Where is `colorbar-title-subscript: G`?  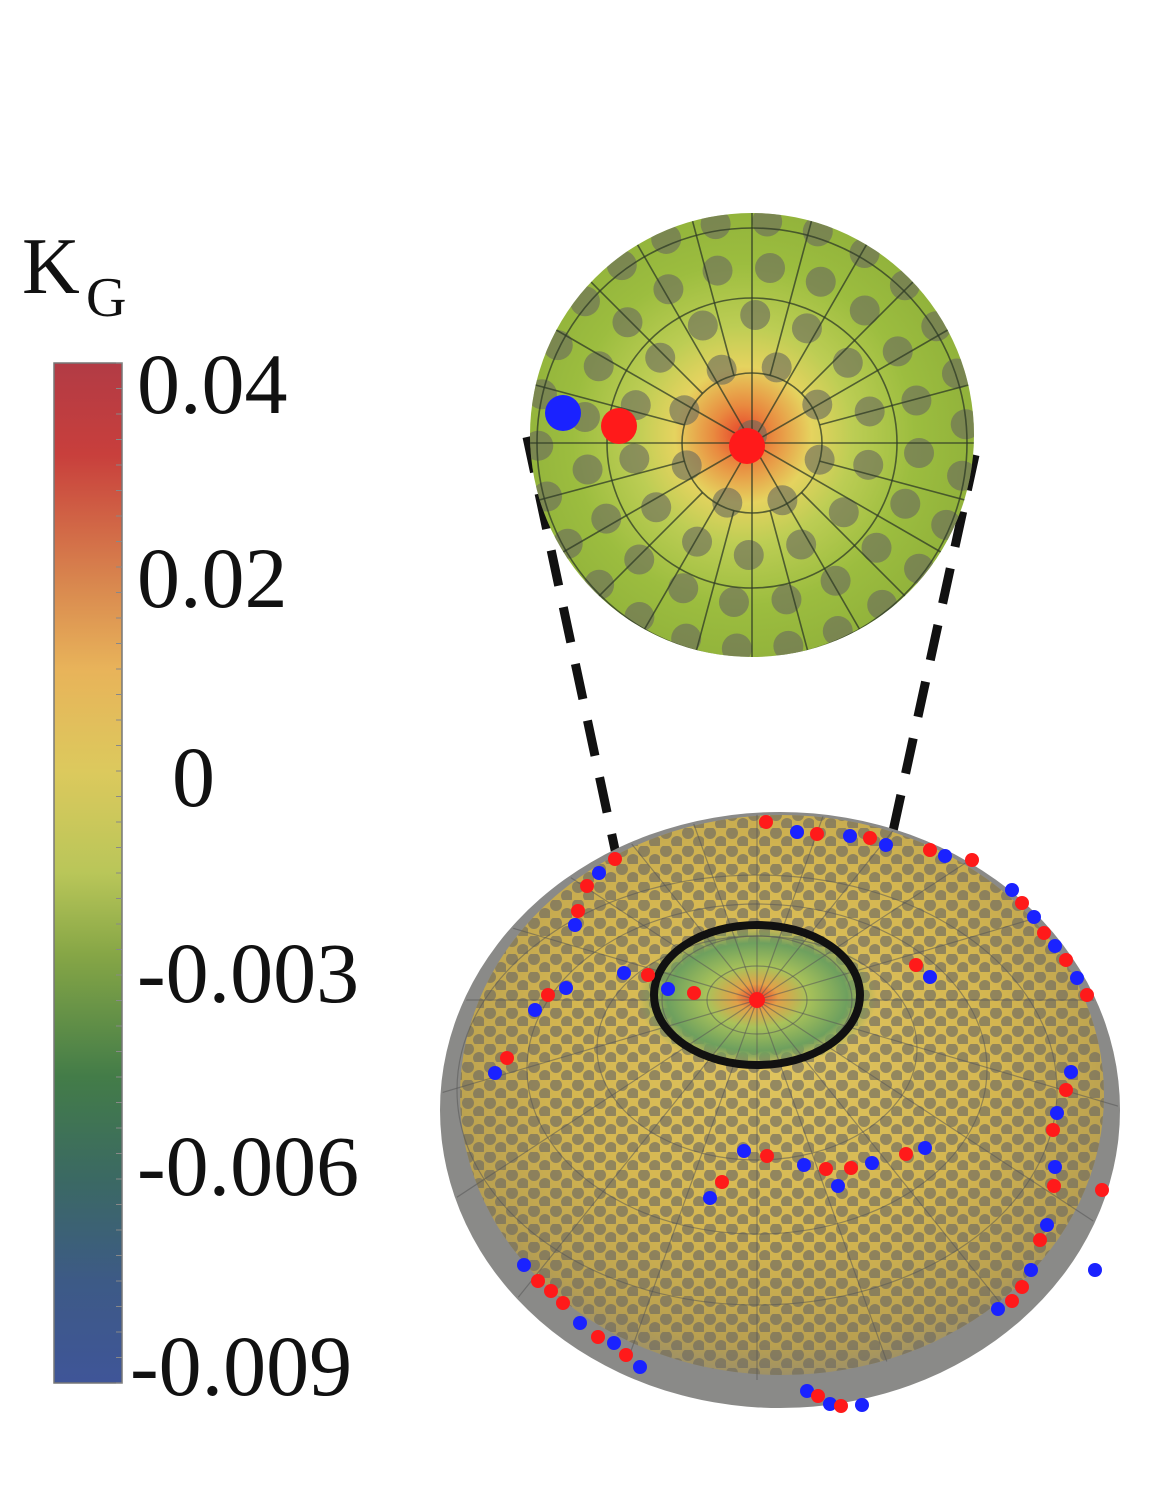
colorbar-title-subscript: G is located at coordinates (106, 298).